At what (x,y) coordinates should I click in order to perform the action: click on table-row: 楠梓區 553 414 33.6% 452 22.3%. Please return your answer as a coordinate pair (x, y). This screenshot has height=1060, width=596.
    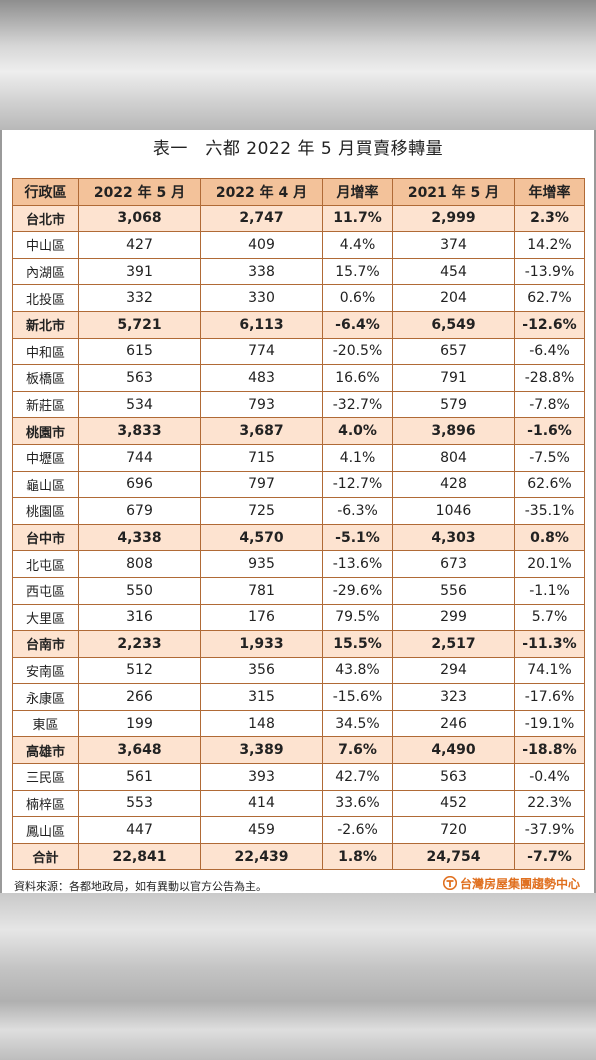
    Looking at the image, I should click on (298, 803).